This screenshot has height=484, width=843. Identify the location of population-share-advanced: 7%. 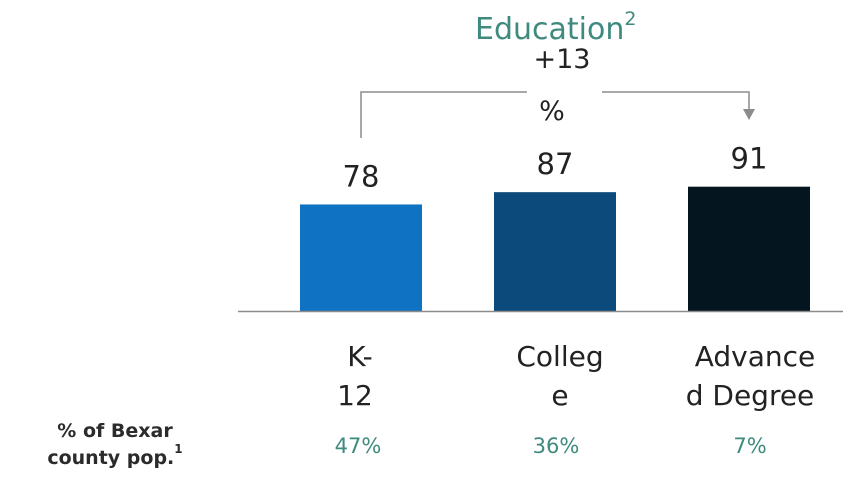
(750, 446).